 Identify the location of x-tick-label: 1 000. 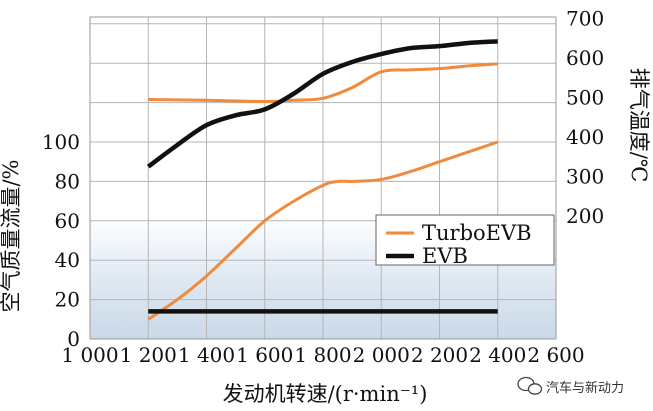
(89, 355).